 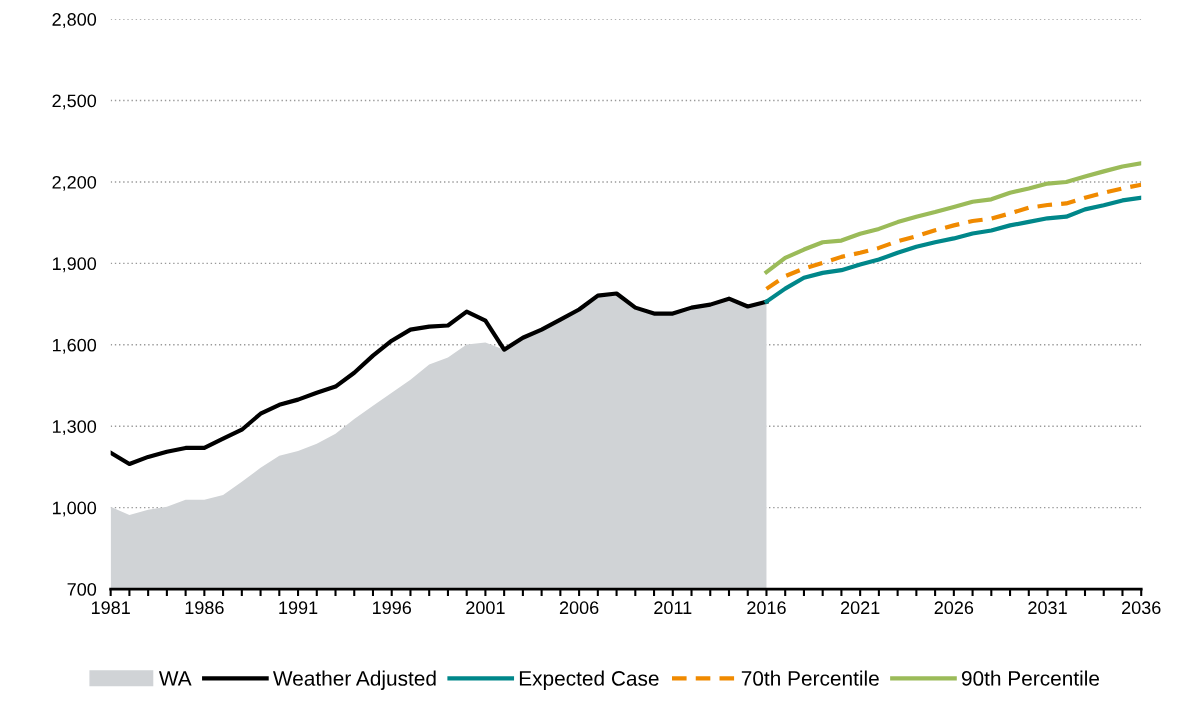 What do you see at coordinates (579, 608) in the screenshot?
I see `x-tick-label: 2006` at bounding box center [579, 608].